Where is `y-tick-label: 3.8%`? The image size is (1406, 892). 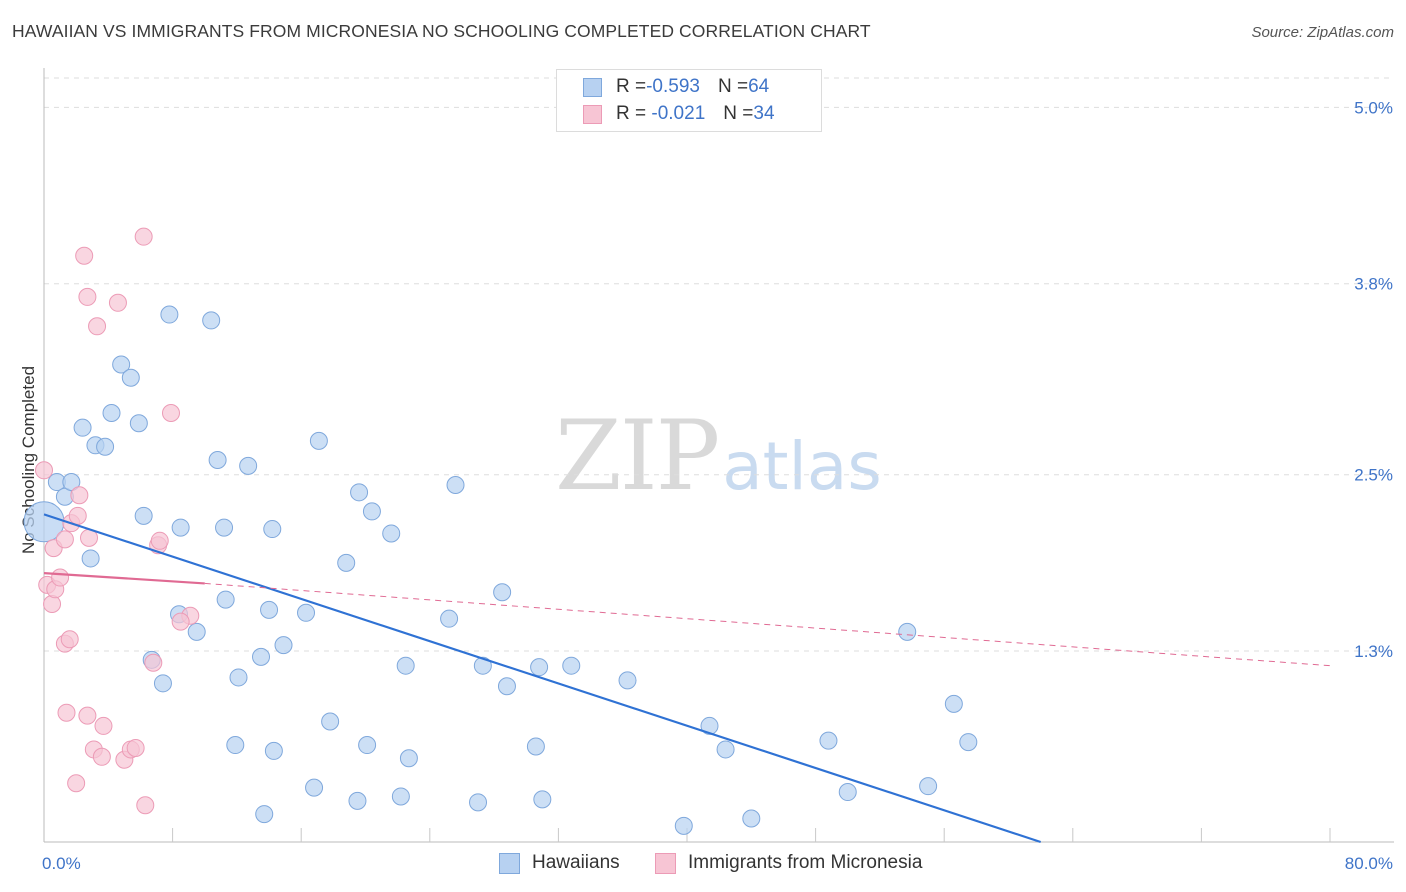
y-tick-label: 3.8% is located at coordinates (1373, 284).